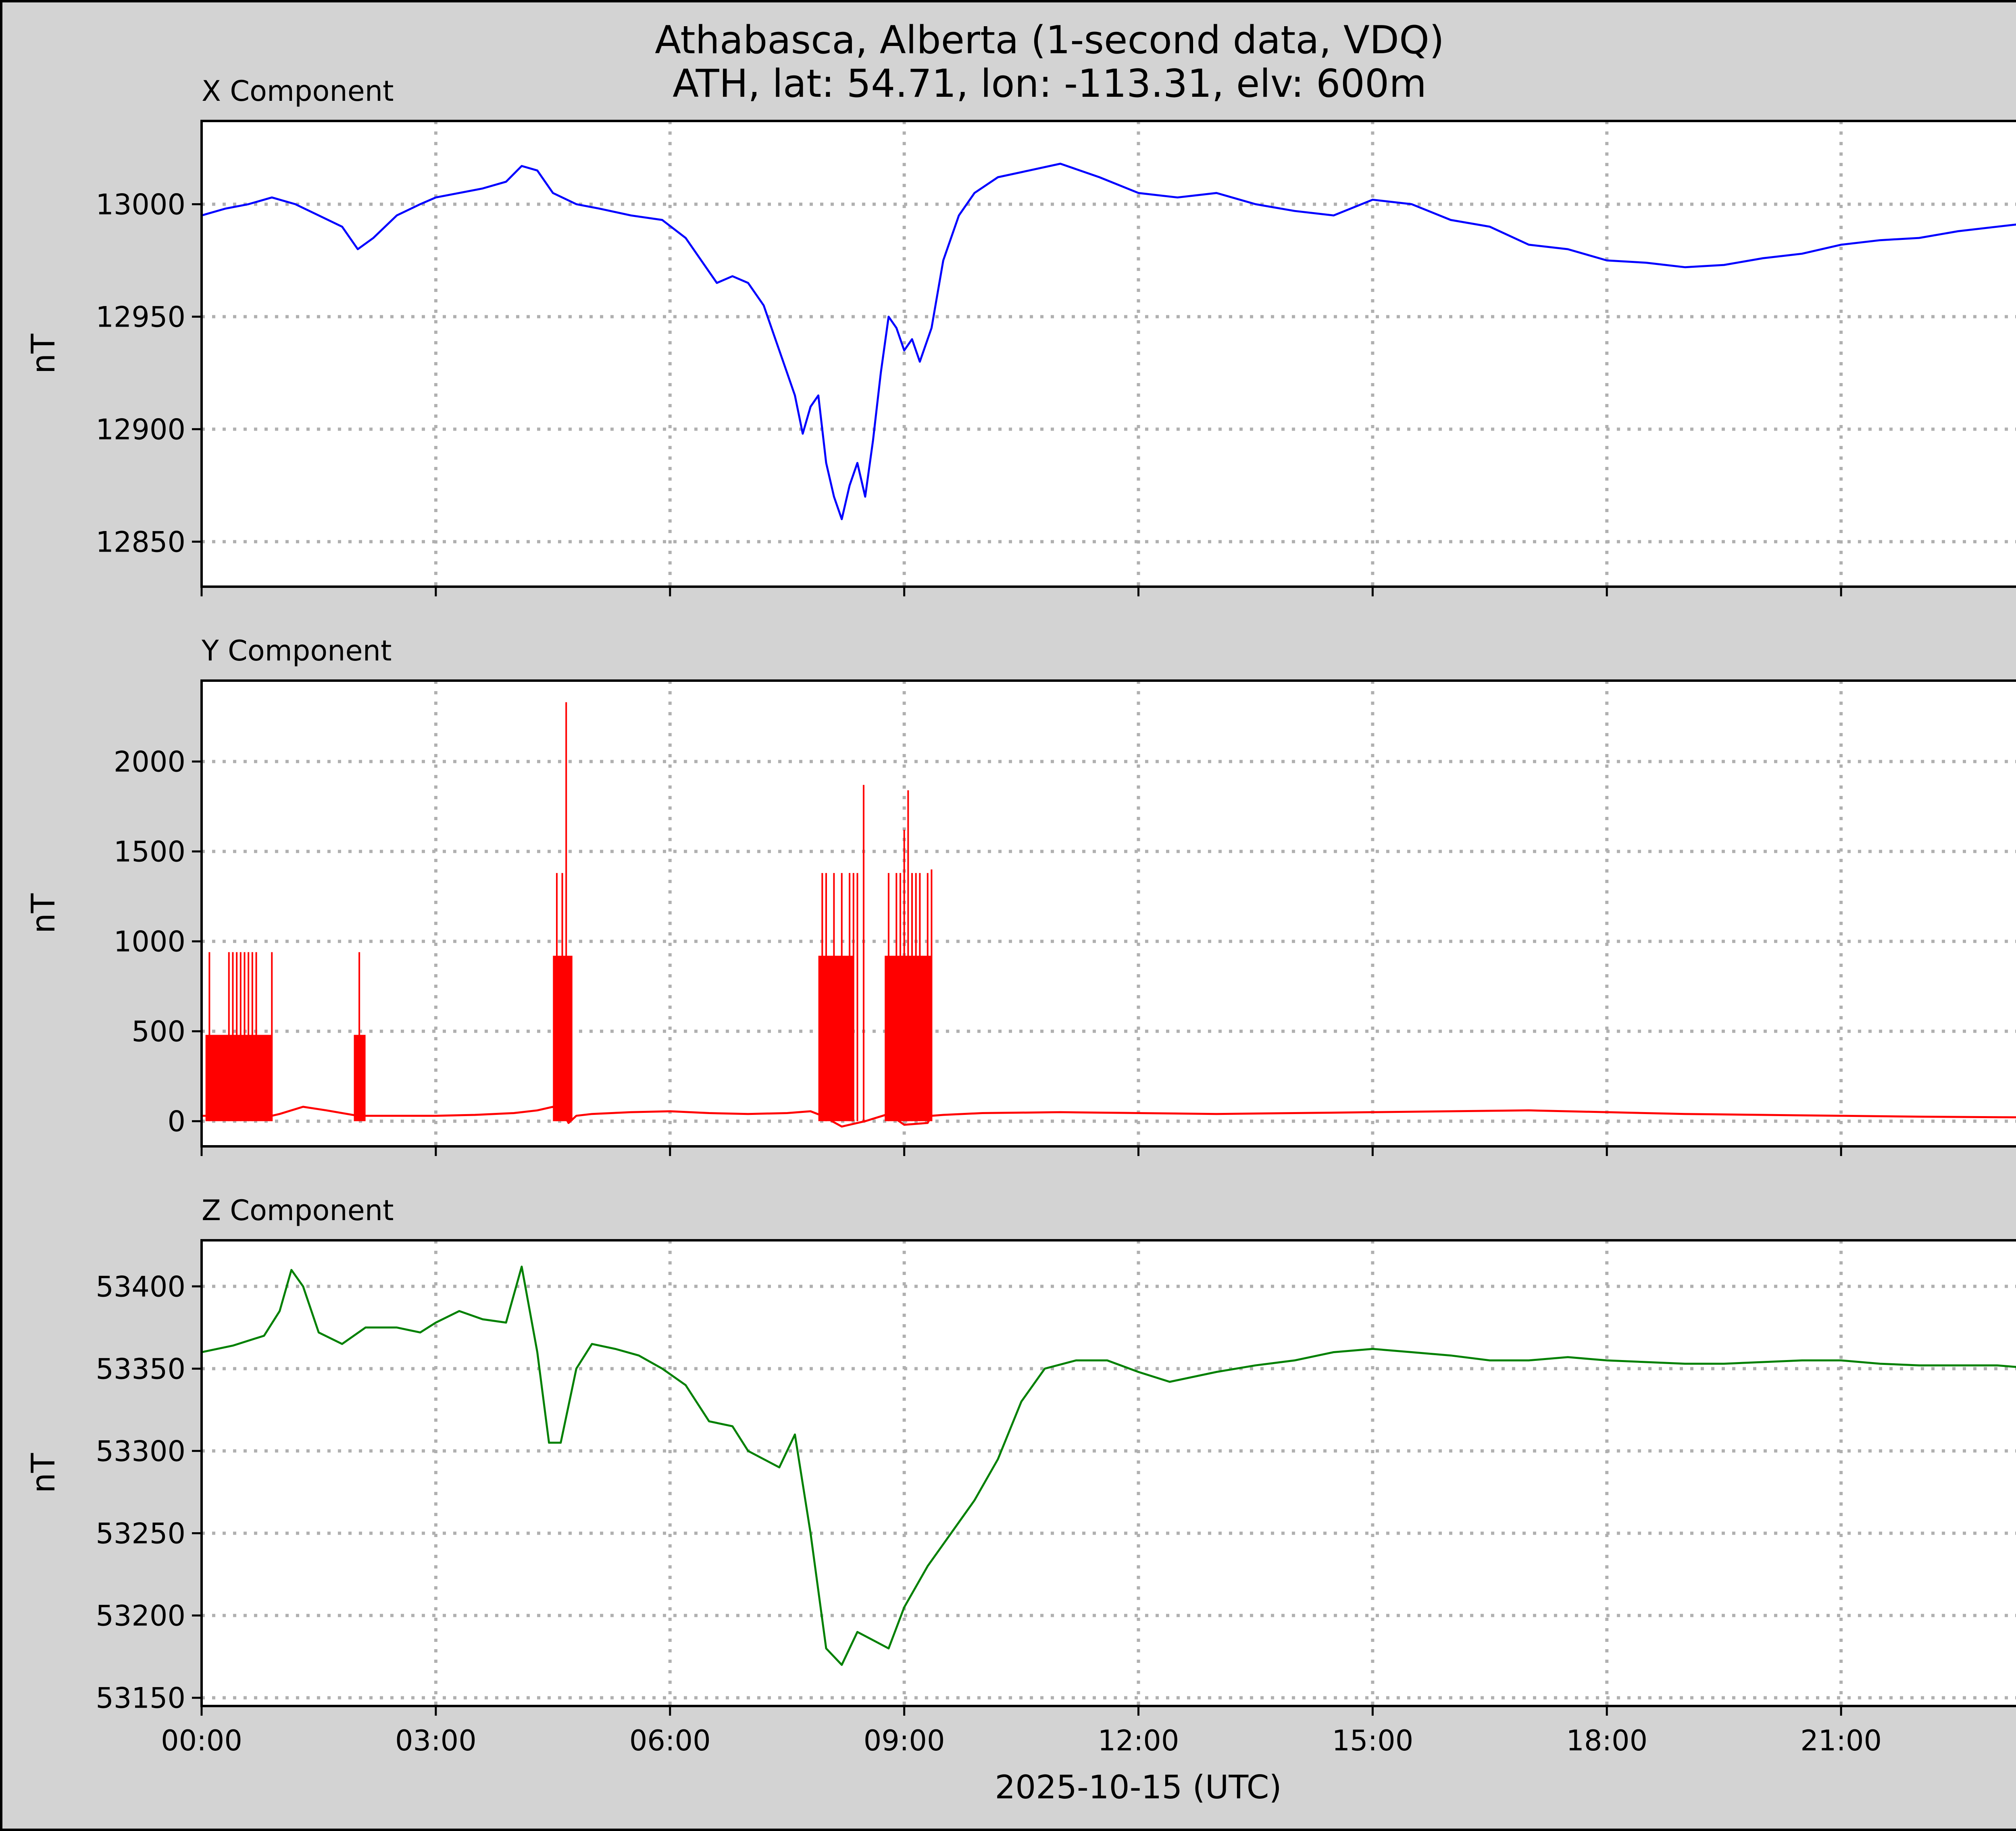 Image resolution: width=2016 pixels, height=1831 pixels. I want to click on y-tick-label: 12900, so click(141, 429).